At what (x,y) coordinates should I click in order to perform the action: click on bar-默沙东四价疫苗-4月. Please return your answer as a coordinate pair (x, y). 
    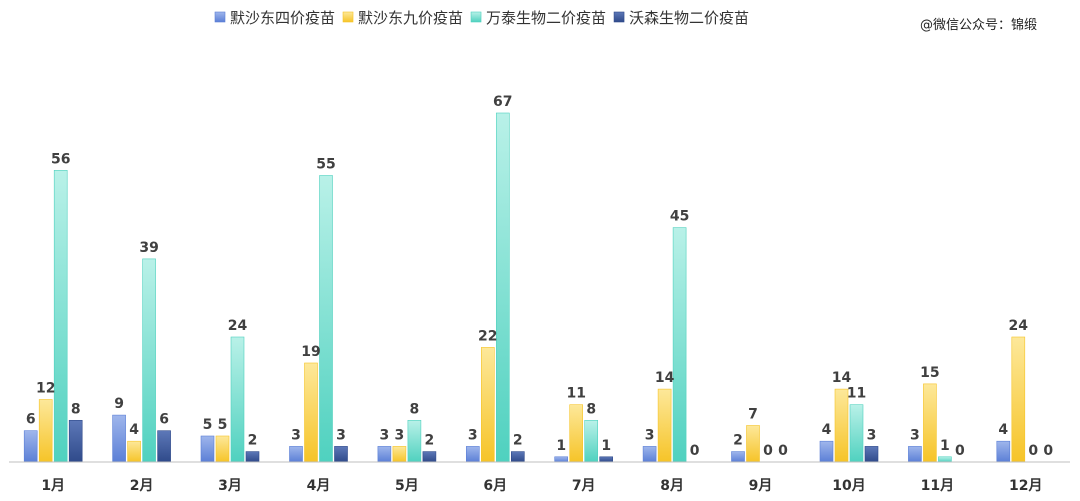
    Looking at the image, I should click on (296, 454).